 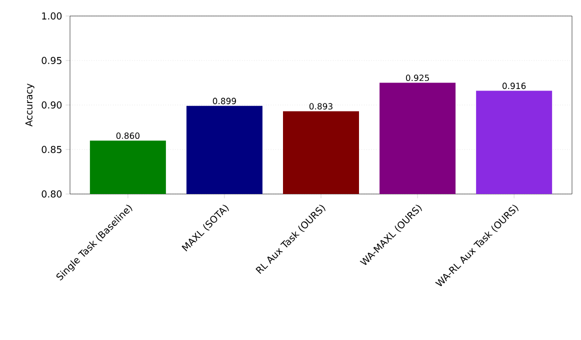 I want to click on y-tick-label: 1.00, so click(x=52, y=16).